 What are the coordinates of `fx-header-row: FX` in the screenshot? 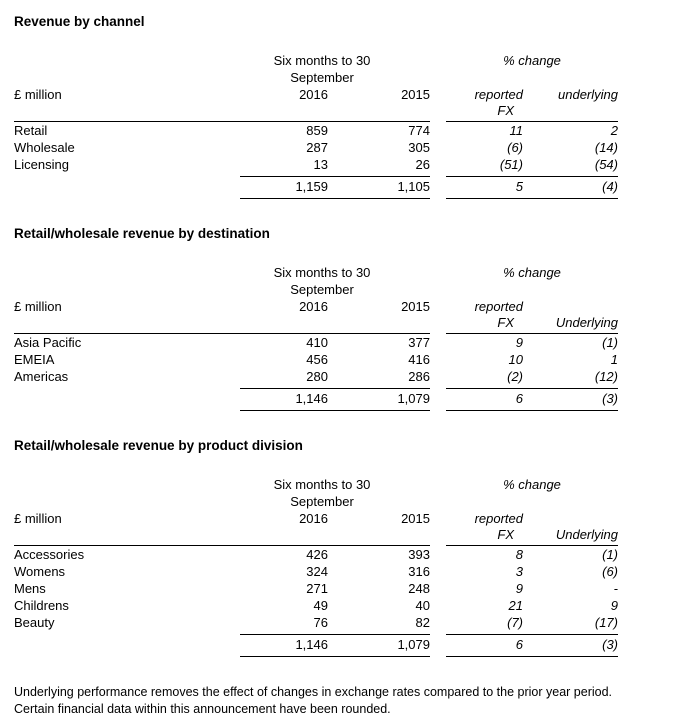 It's located at (333, 110).